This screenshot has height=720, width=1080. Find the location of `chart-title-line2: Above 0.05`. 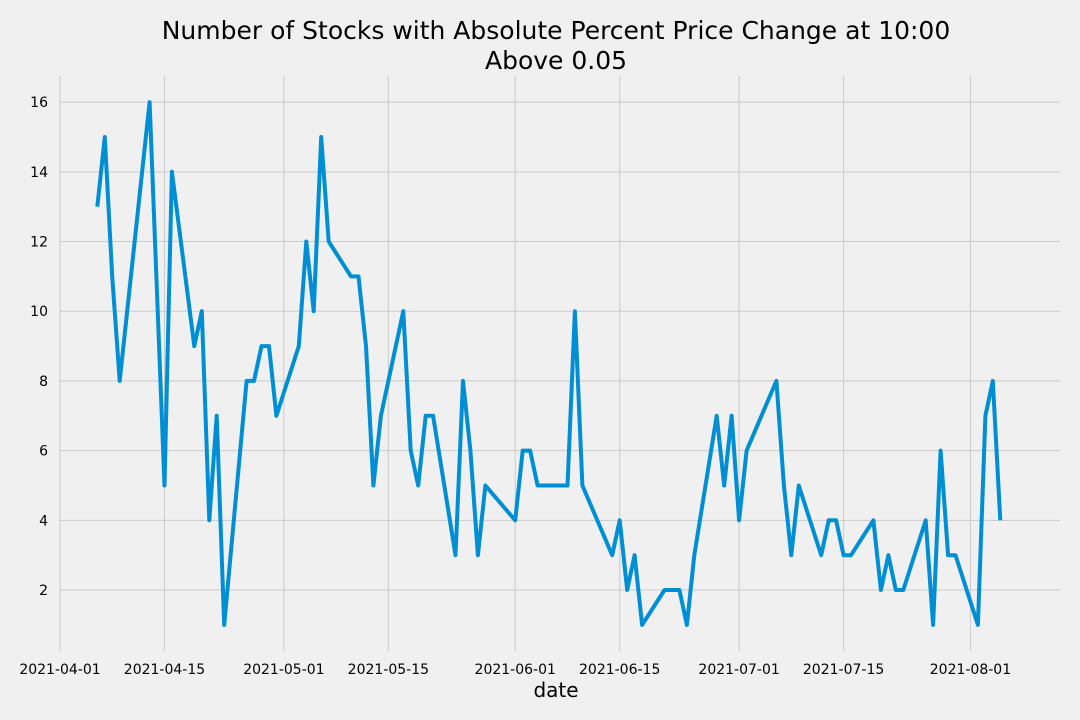

chart-title-line2: Above 0.05 is located at coordinates (556, 60).